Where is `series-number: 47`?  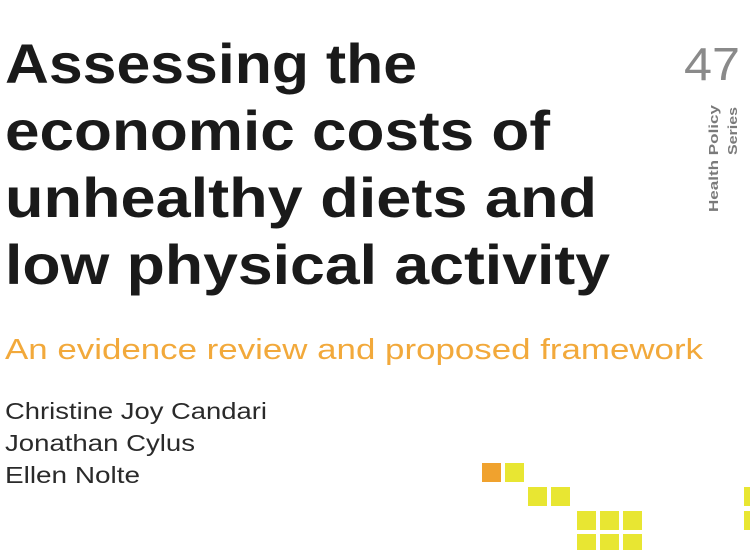 series-number: 47 is located at coordinates (712, 64).